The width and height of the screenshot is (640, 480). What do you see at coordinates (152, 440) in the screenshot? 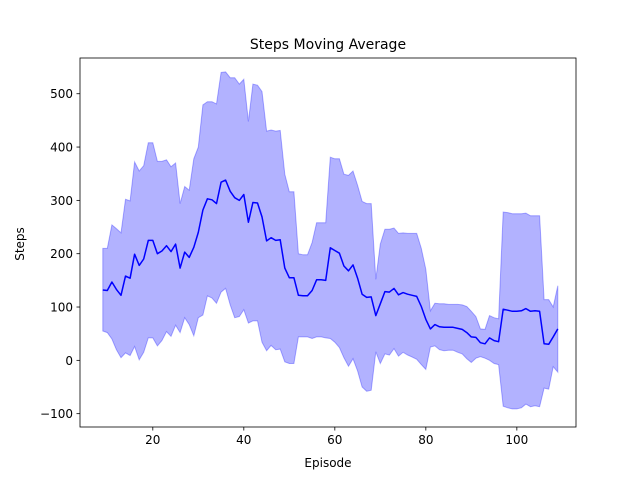
I see `x-tick-label: 20` at bounding box center [152, 440].